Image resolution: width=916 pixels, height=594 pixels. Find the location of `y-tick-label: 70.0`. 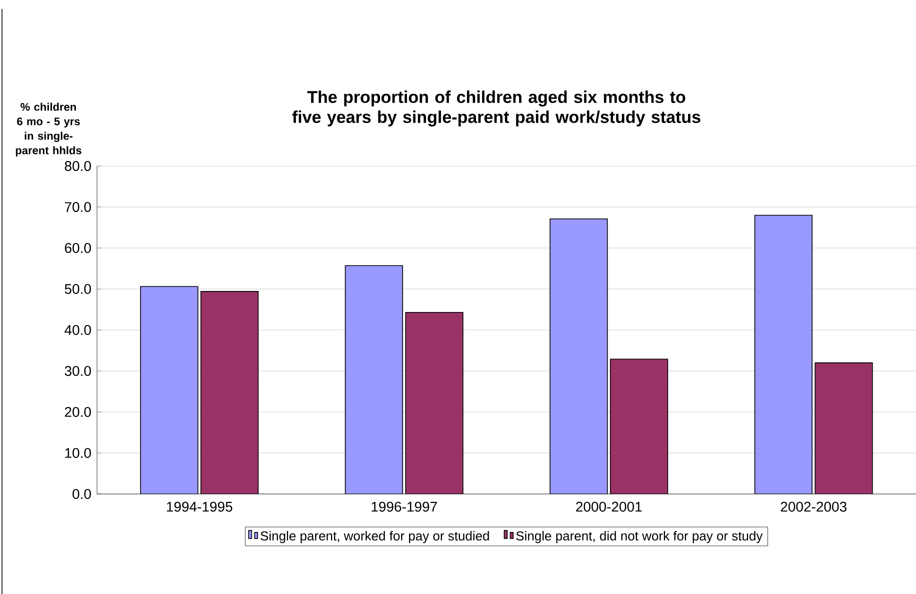

y-tick-label: 70.0 is located at coordinates (77, 207).